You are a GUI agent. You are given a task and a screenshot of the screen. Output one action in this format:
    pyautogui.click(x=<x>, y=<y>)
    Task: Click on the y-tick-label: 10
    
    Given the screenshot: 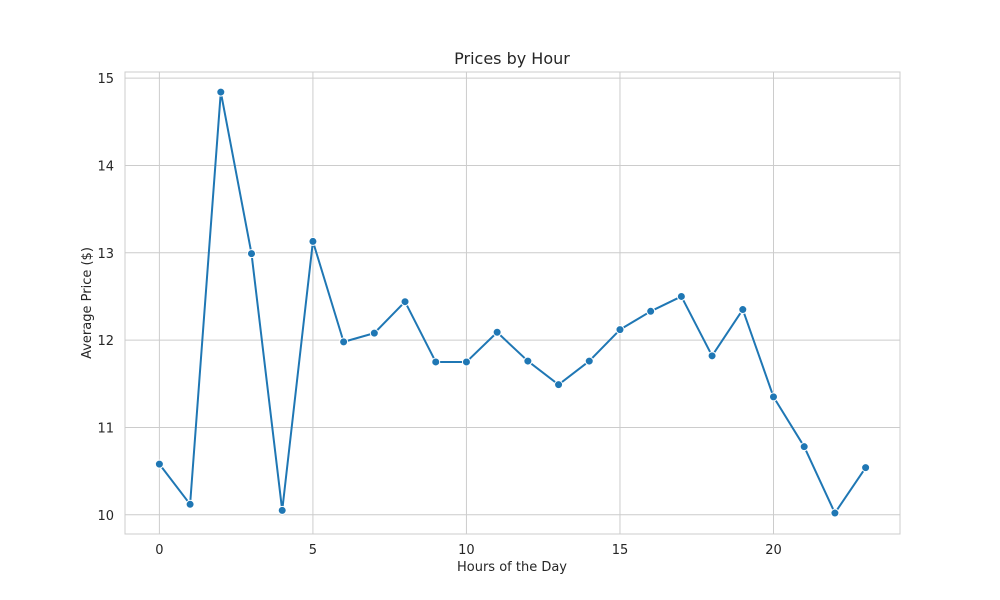 What is the action you would take?
    pyautogui.click(x=105, y=516)
    